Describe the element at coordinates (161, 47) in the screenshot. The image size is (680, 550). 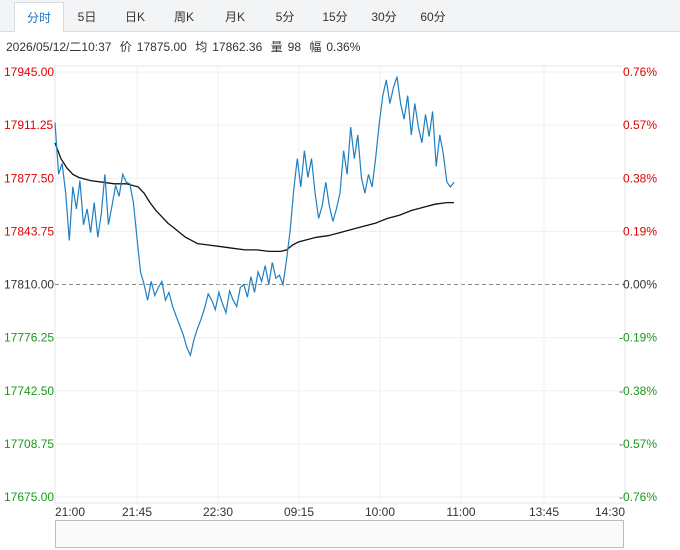
I see `current-price: 17875.00` at that location.